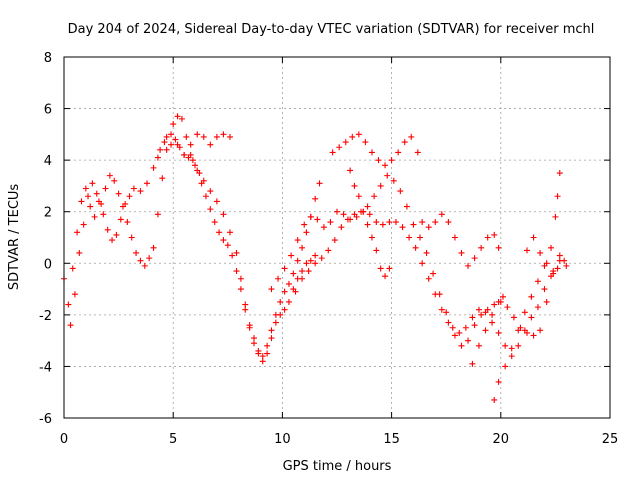  I want to click on y-tick-label: 6, so click(48, 110).